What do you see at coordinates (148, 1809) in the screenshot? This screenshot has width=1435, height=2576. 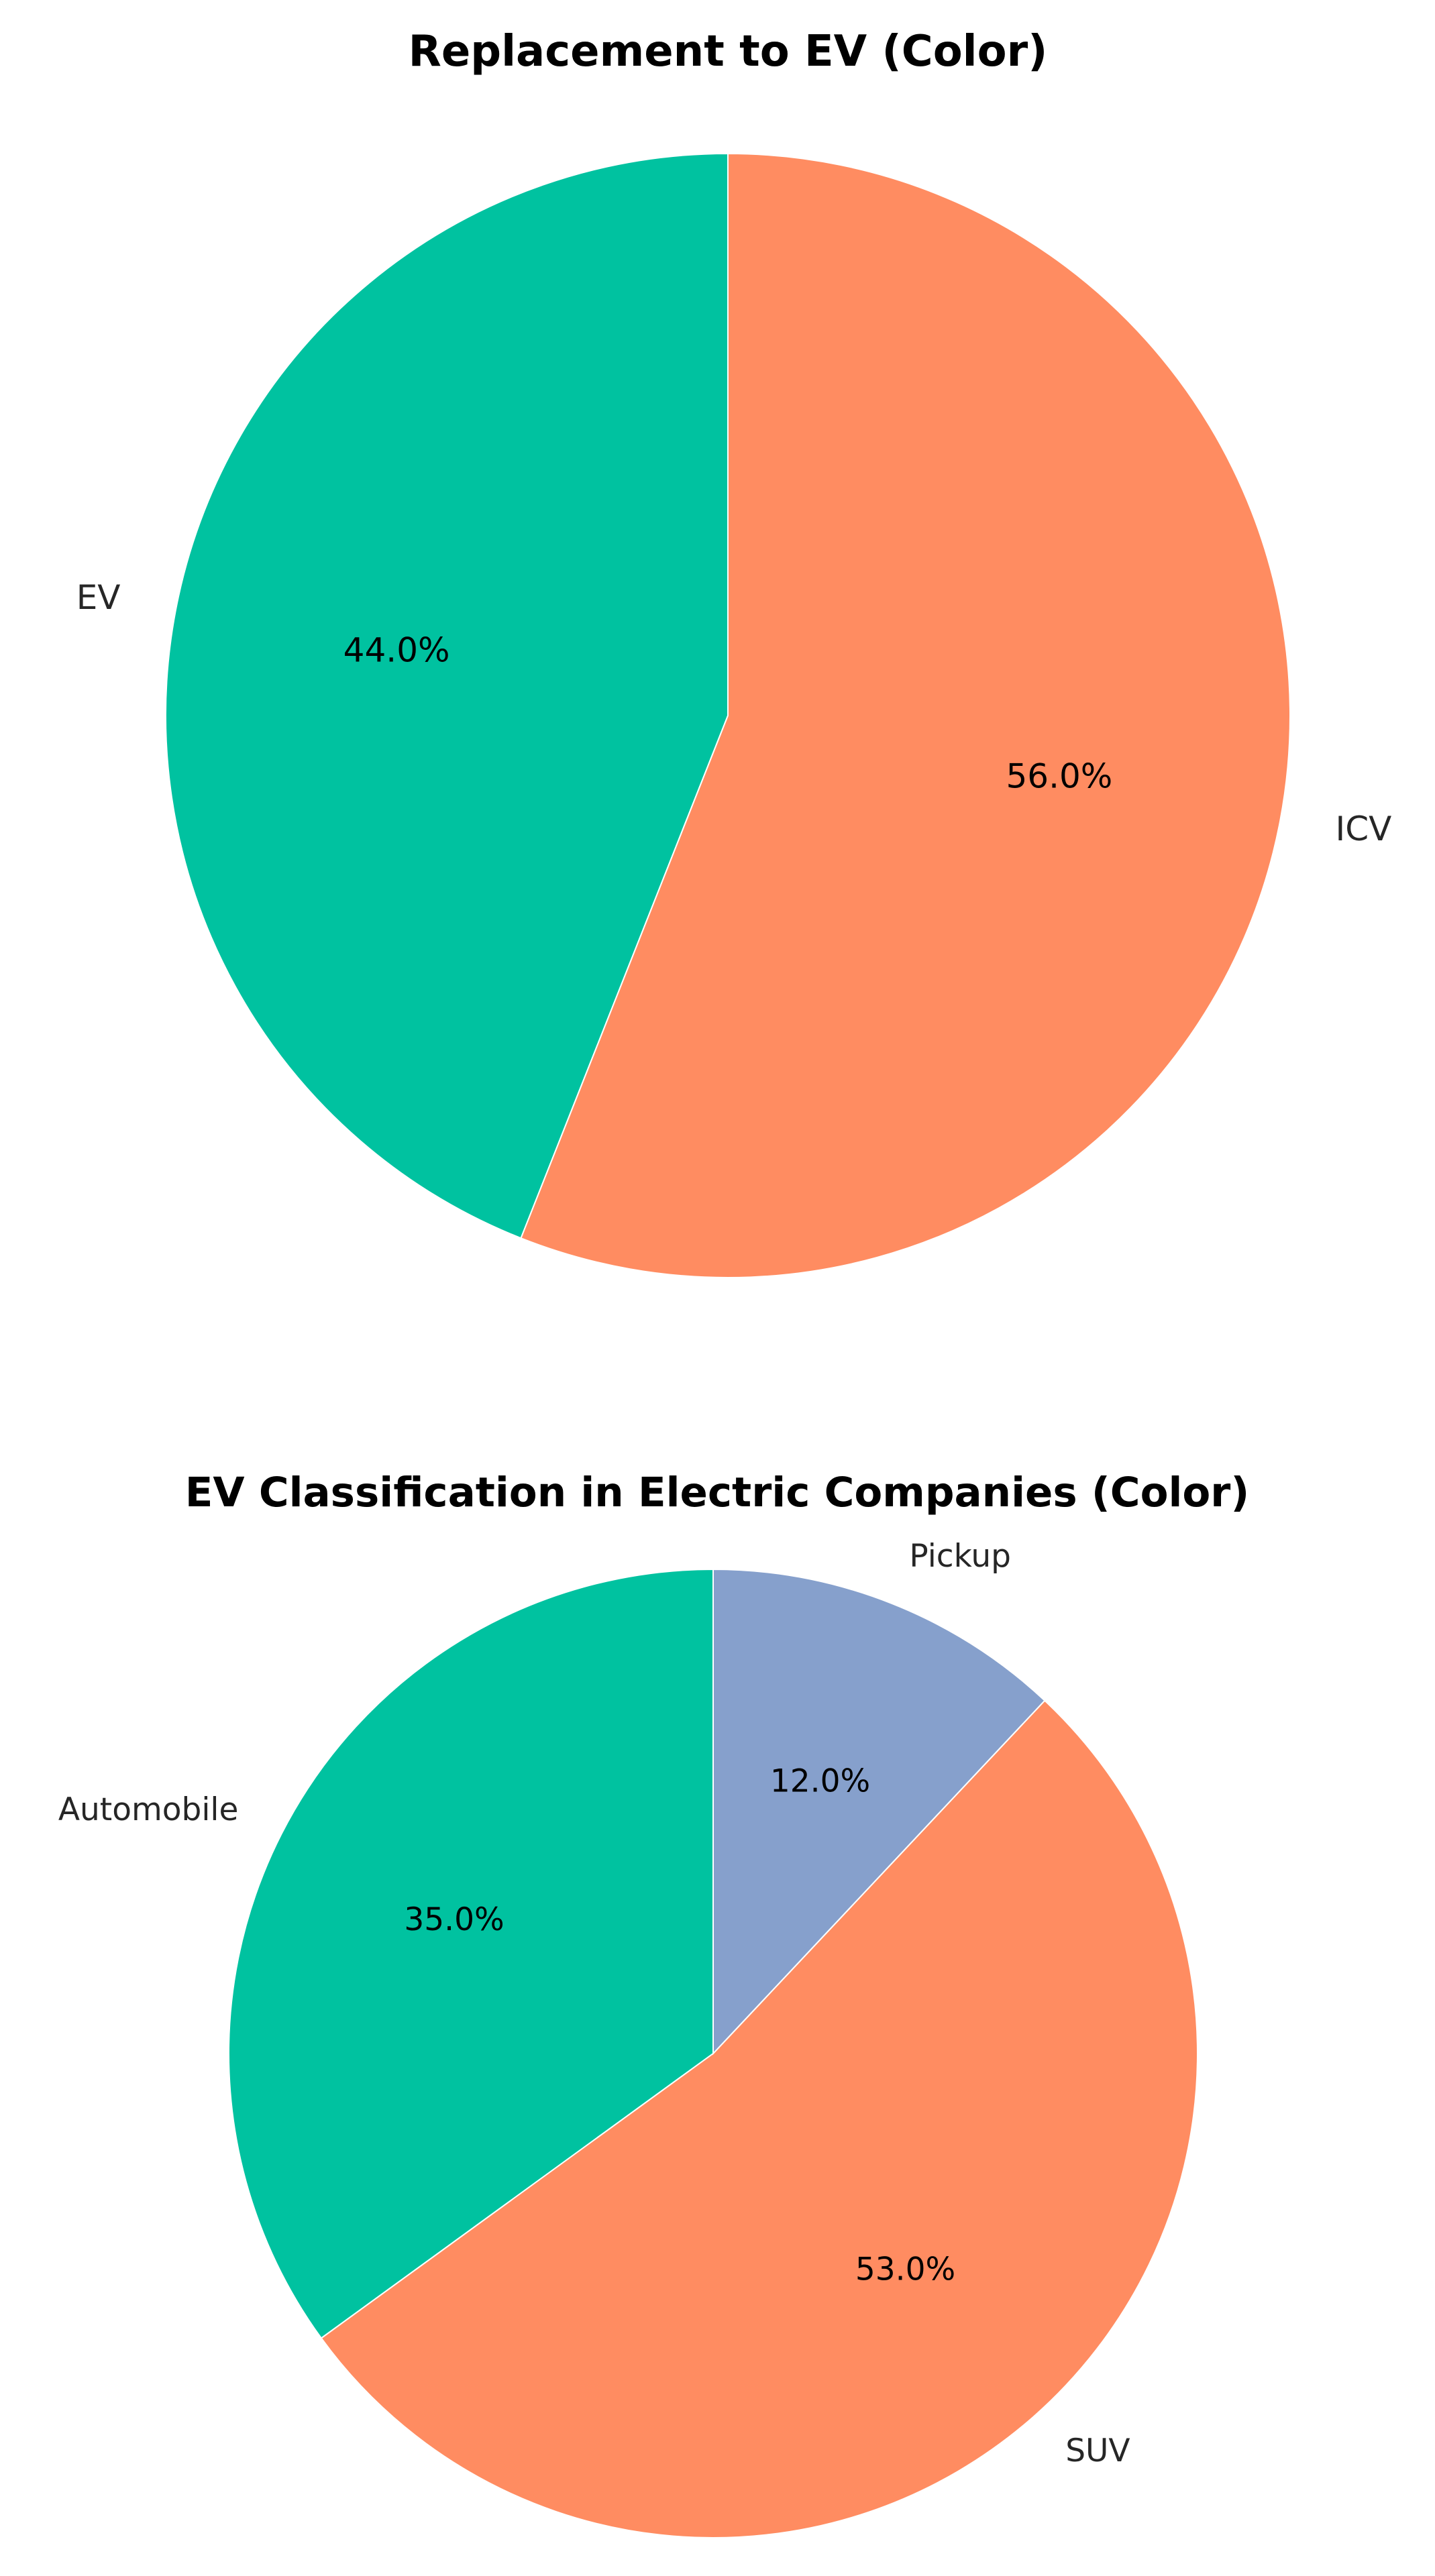 I see `slice-label-automobile: Automobile` at bounding box center [148, 1809].